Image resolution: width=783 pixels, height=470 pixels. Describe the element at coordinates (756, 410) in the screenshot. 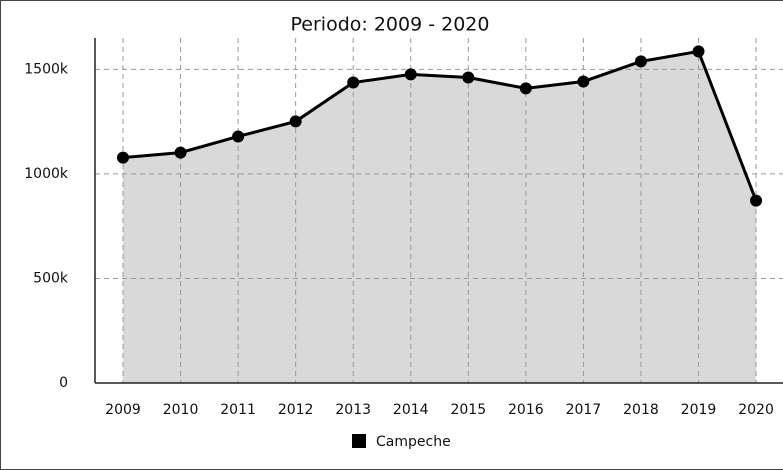

I see `x-tick-label: 2020` at that location.